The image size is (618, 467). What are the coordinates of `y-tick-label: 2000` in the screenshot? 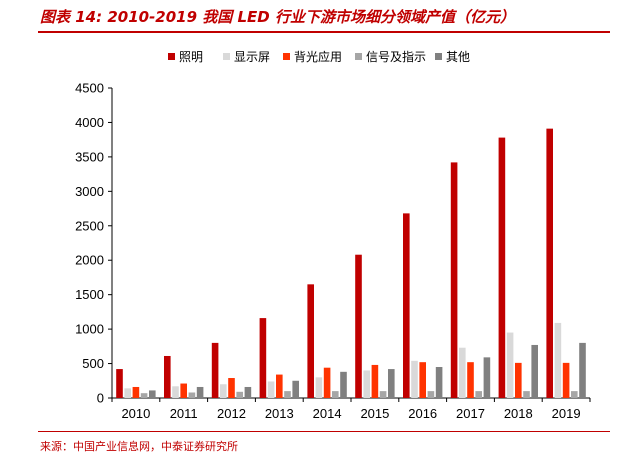 It's located at (89, 260).